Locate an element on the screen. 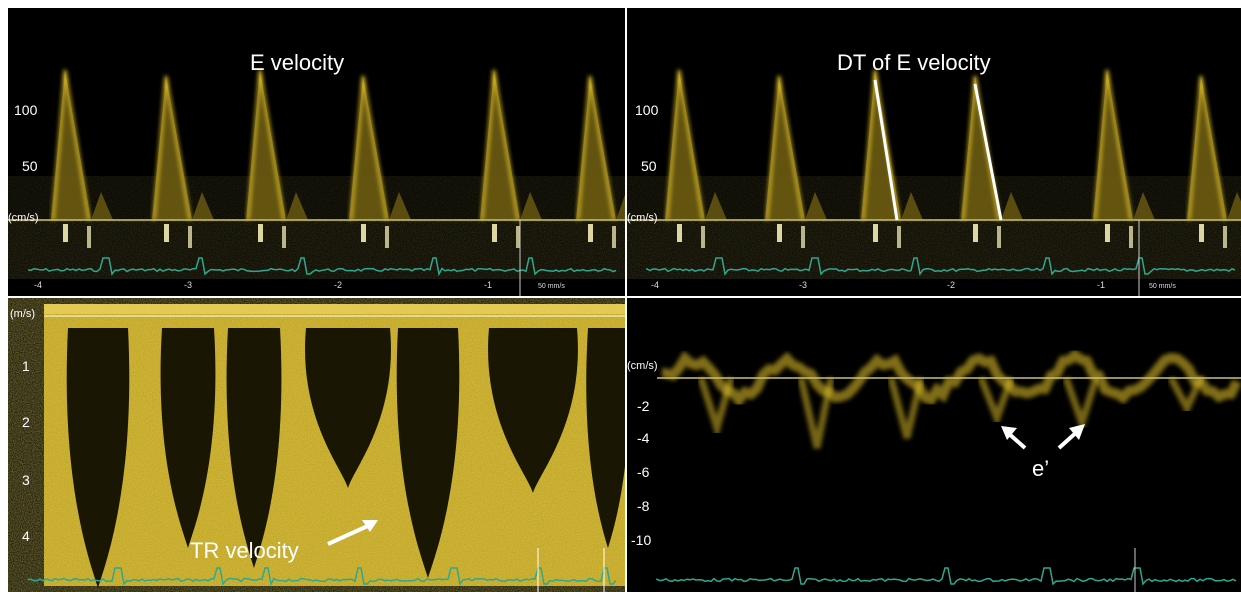 This screenshot has height=592, width=1241. y-tick--4: -4 is located at coordinates (643, 438).